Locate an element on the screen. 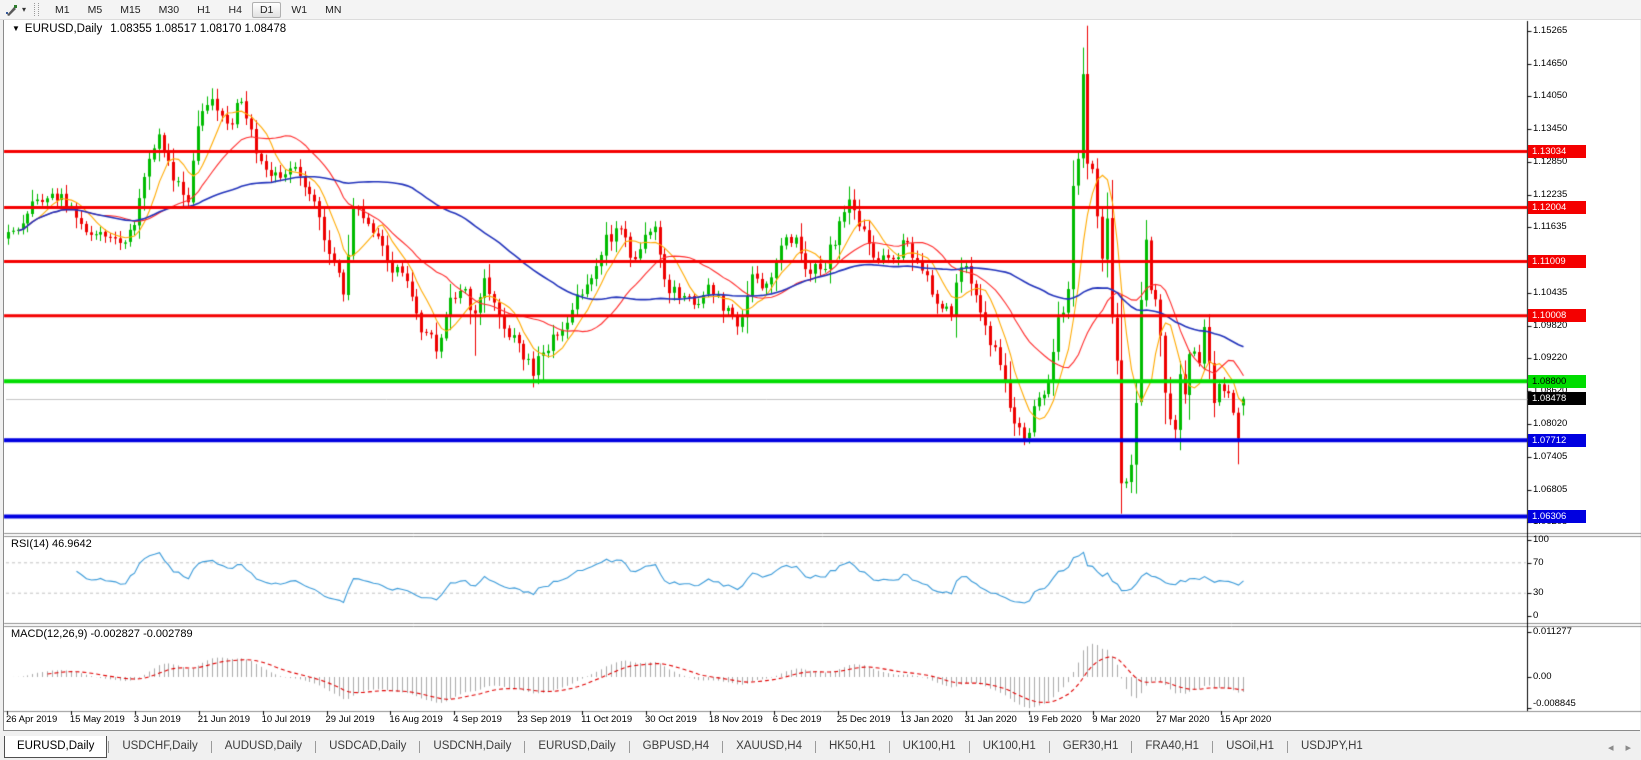 The image size is (1641, 760). timeframe-button-d1: D1 is located at coordinates (266, 9).